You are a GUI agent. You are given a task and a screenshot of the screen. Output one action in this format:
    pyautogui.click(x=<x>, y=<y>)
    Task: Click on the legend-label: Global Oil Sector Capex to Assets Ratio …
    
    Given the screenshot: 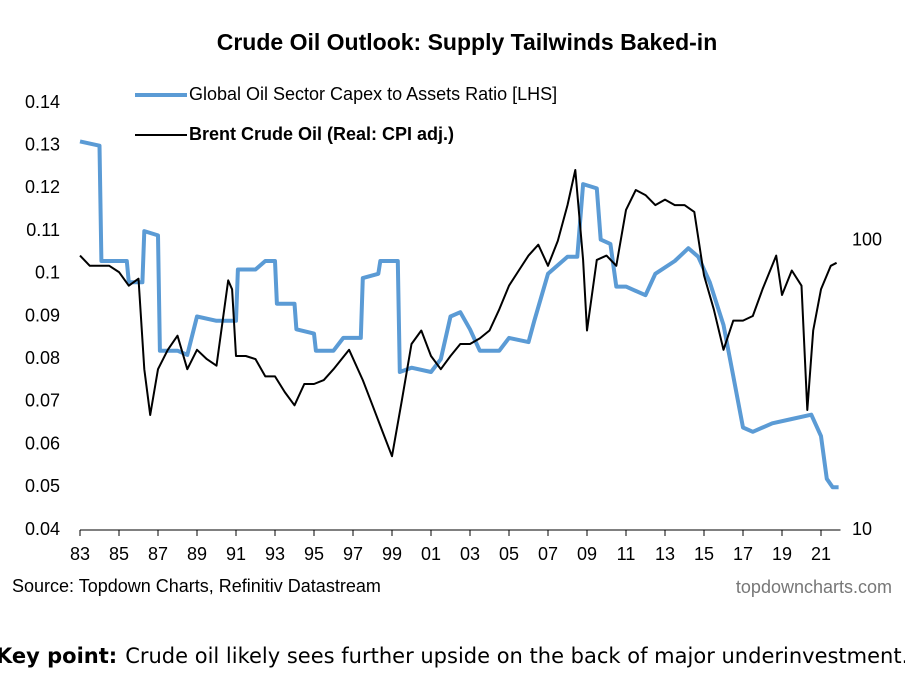 What is the action you would take?
    pyautogui.click(x=373, y=94)
    